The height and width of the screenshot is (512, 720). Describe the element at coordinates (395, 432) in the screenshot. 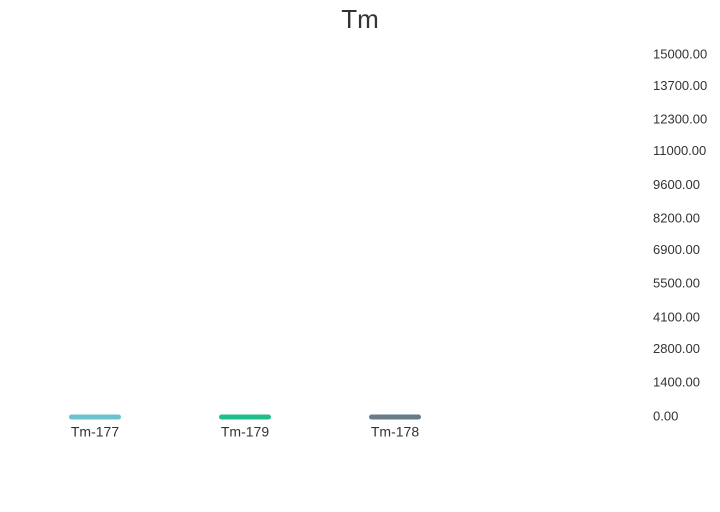

I see `x-tick-label: Tm-178` at that location.